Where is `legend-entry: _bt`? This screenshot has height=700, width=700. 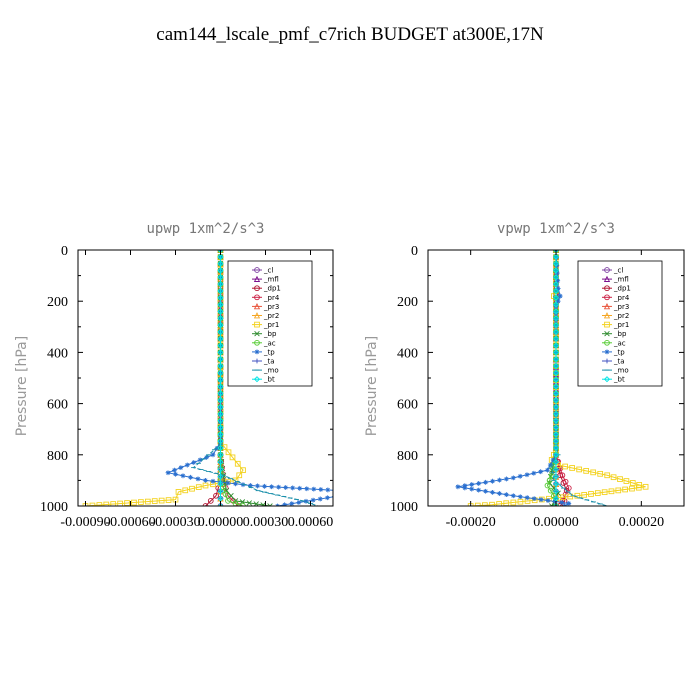
legend-entry: _bt is located at coordinates (263, 380).